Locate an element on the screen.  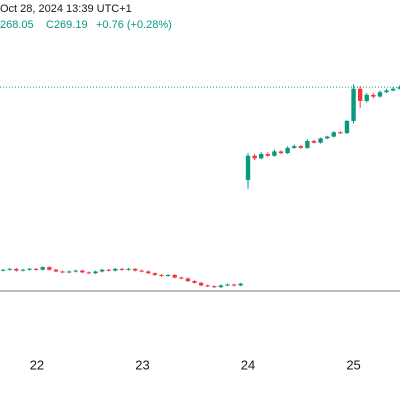
x-tick-label: 22 is located at coordinates (37, 364).